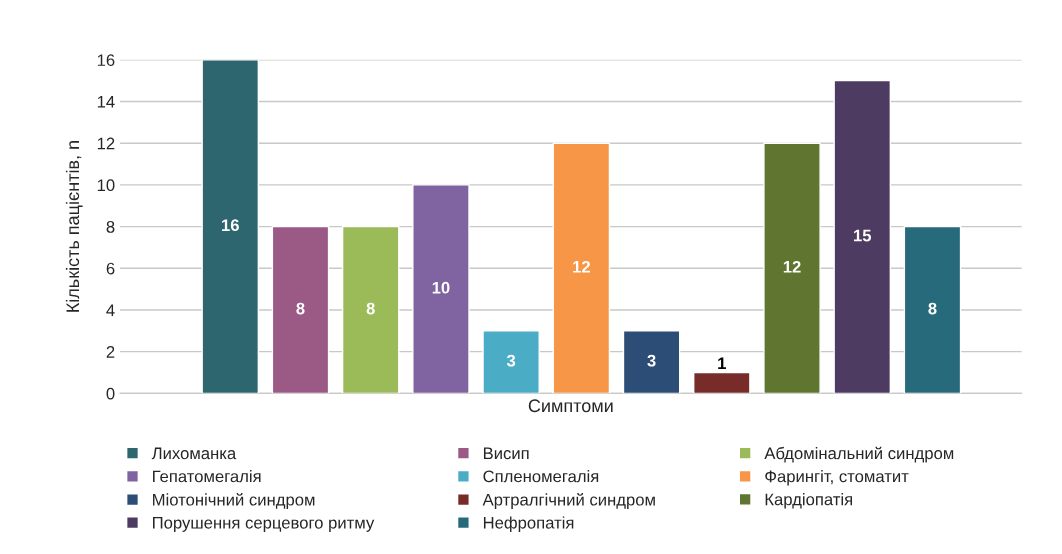  Describe the element at coordinates (528, 524) in the screenshot. I see `legend-label: Нефропатія` at that location.